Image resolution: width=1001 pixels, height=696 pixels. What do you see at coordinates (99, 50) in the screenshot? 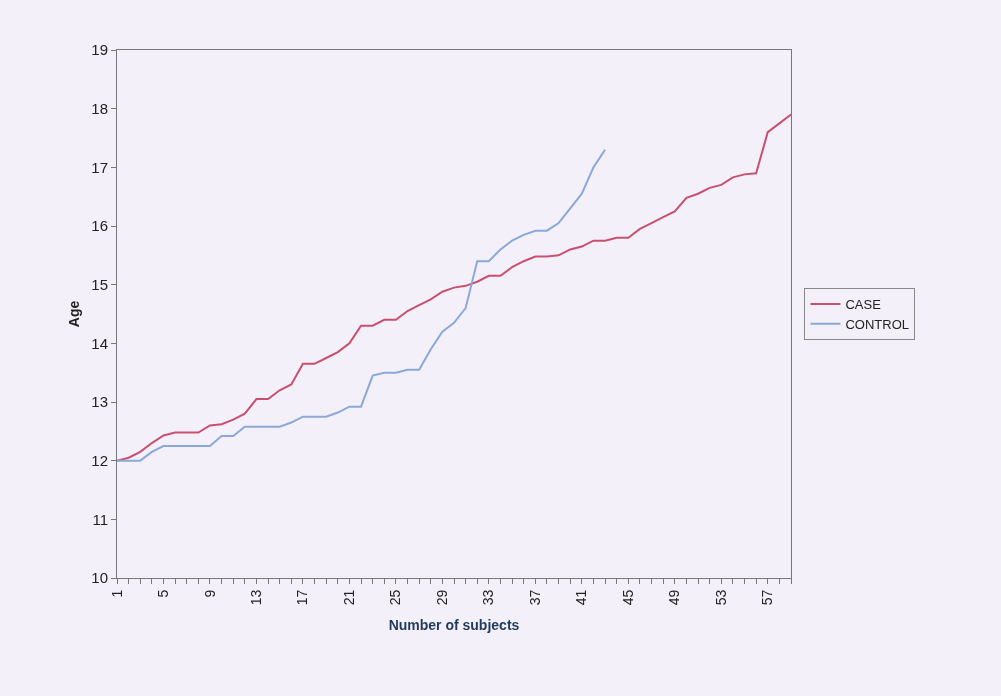
I see `y-tick-label: 19` at bounding box center [99, 50].